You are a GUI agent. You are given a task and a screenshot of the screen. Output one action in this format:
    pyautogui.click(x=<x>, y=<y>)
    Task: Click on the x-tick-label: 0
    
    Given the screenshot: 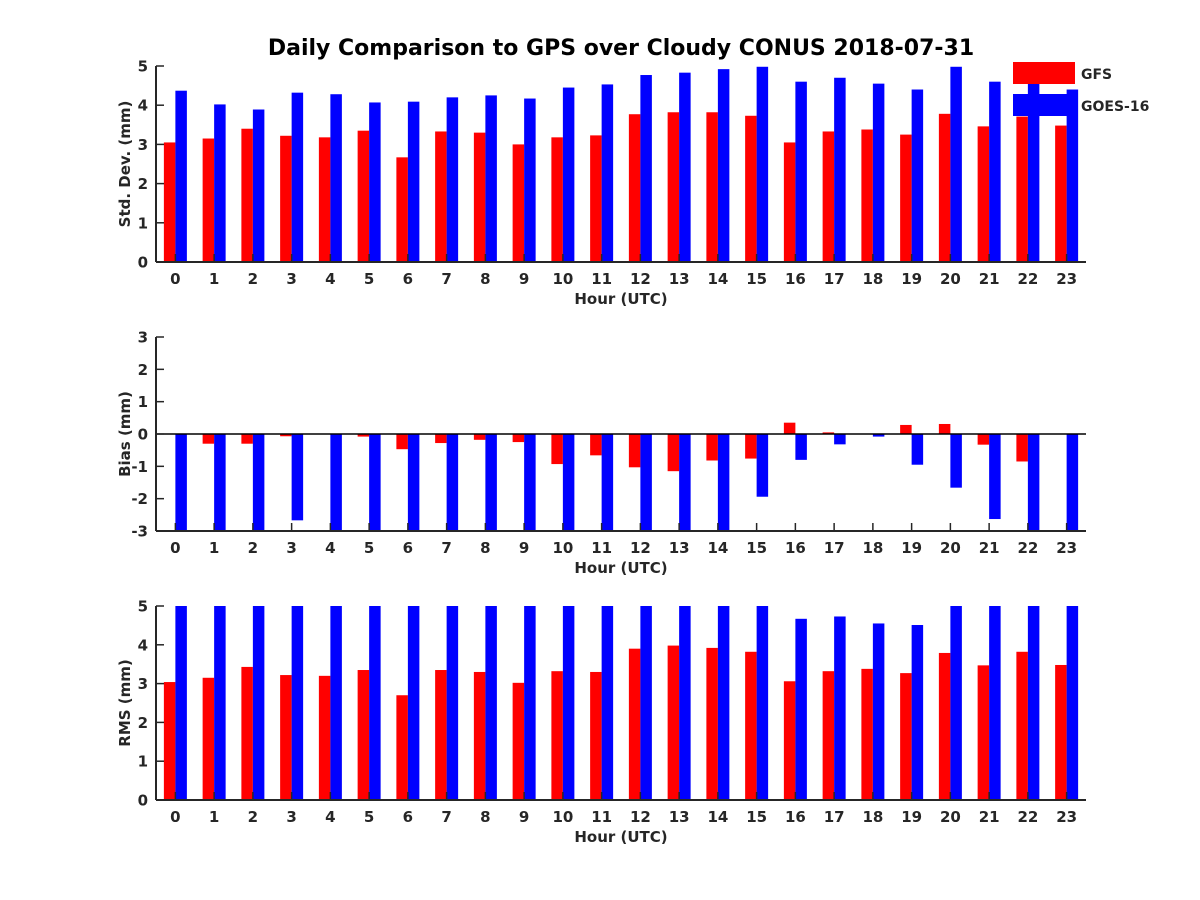 What is the action you would take?
    pyautogui.click(x=175, y=817)
    